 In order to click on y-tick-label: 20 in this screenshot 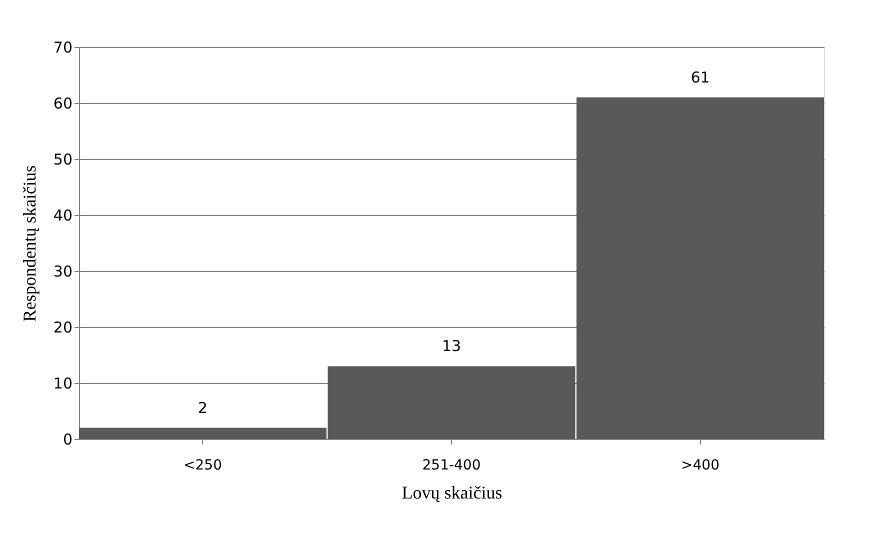, I will do `click(62, 327)`.